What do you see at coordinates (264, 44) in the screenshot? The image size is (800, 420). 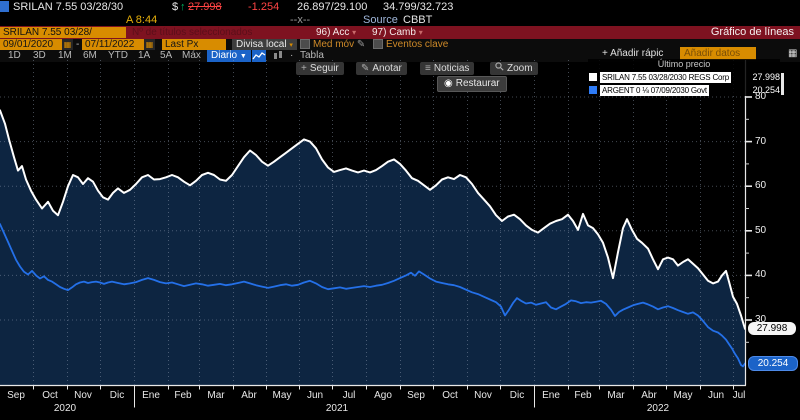 I see `currency-select: Divisa local ▾` at bounding box center [264, 44].